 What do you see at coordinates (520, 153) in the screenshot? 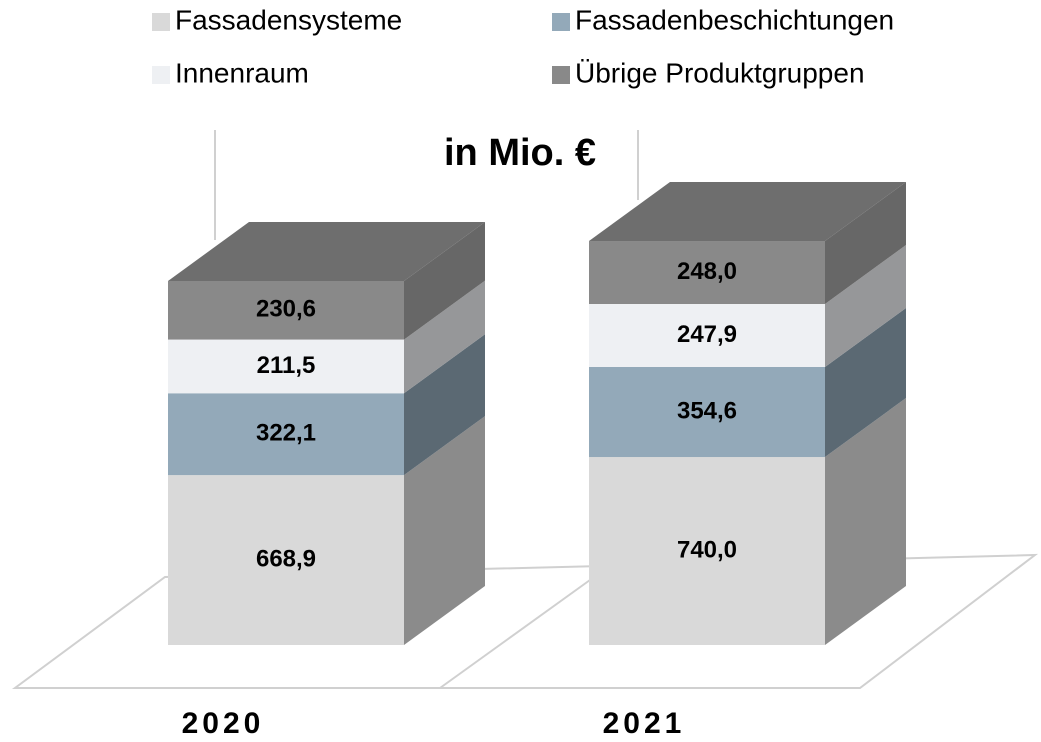
I see `chart-title: in Mio. €` at bounding box center [520, 153].